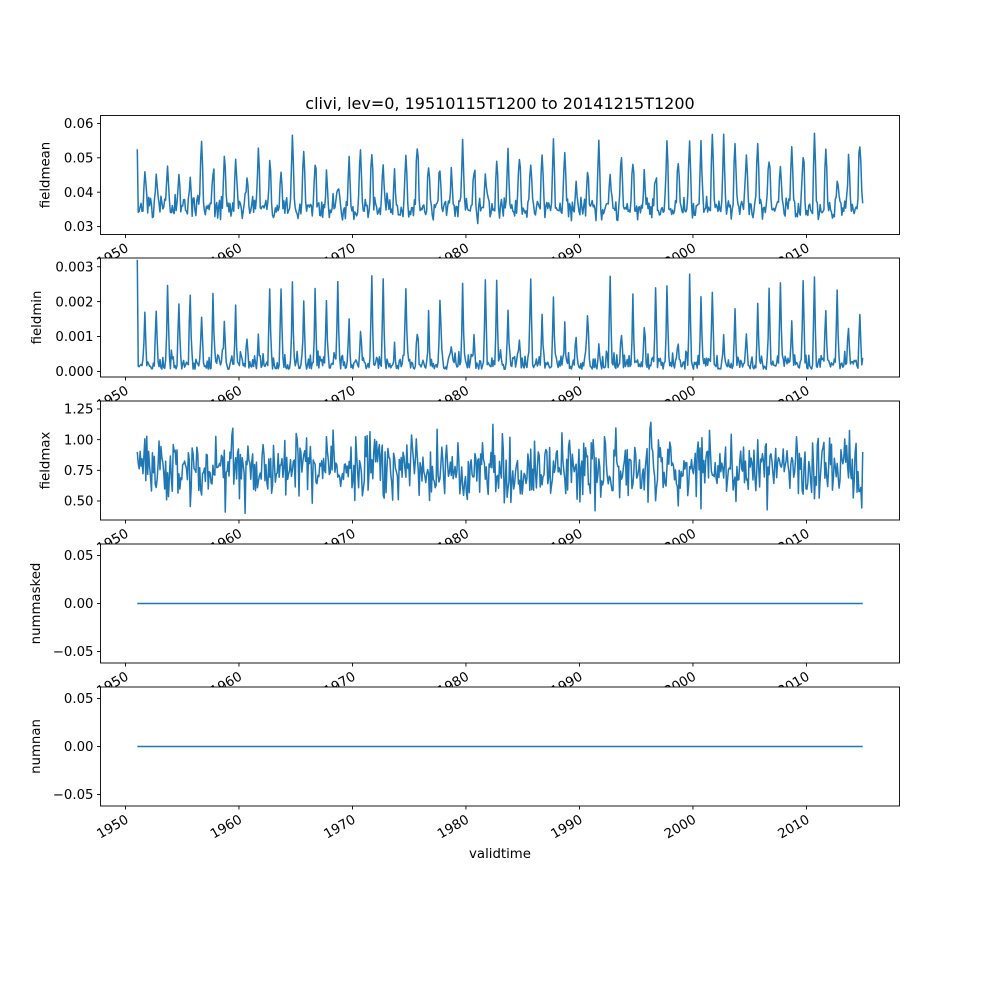 This screenshot has width=1000, height=1000. I want to click on y-axis-label-fieldmin: fieldmin, so click(37, 318).